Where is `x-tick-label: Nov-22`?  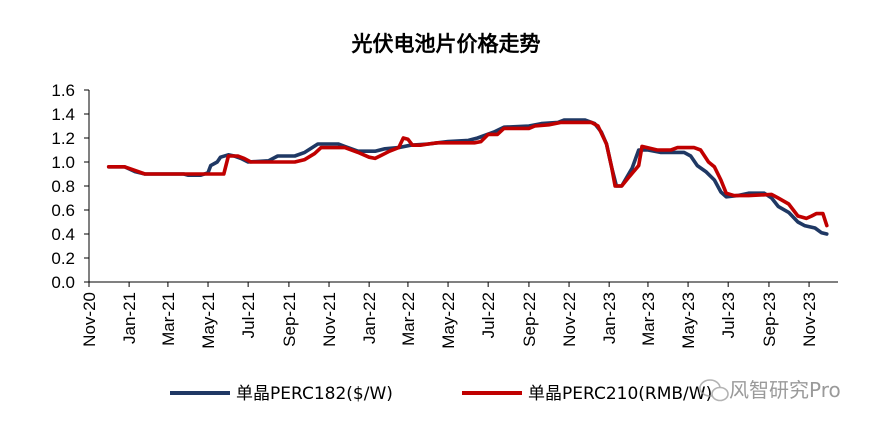 x-tick-label: Nov-22 is located at coordinates (569, 319).